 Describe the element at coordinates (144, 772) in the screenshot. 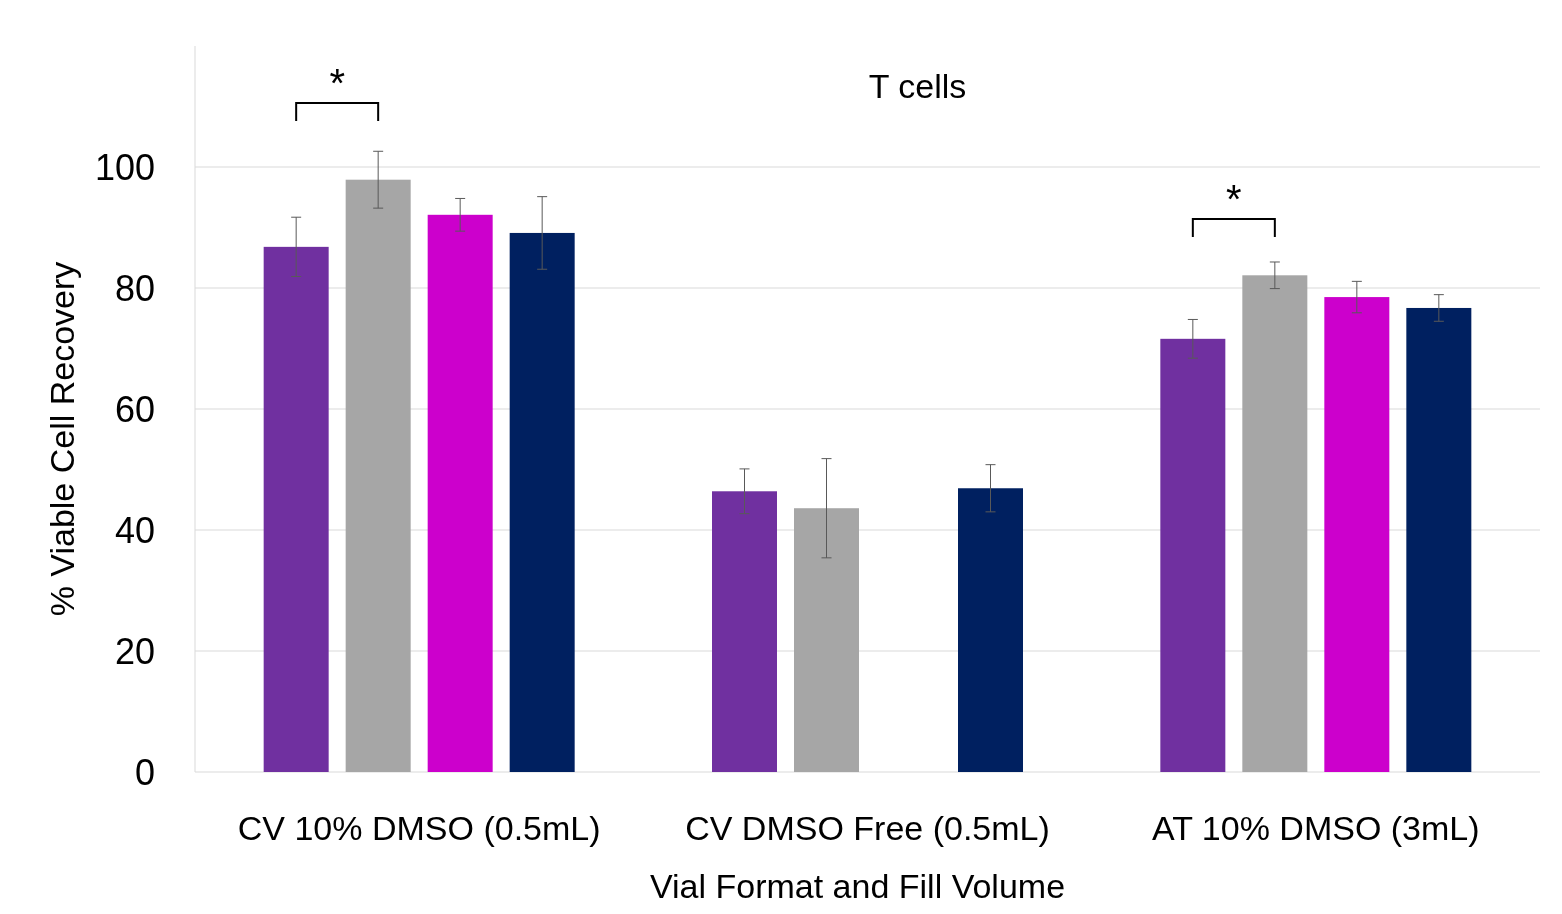

I see `y-tick-label: 0` at that location.